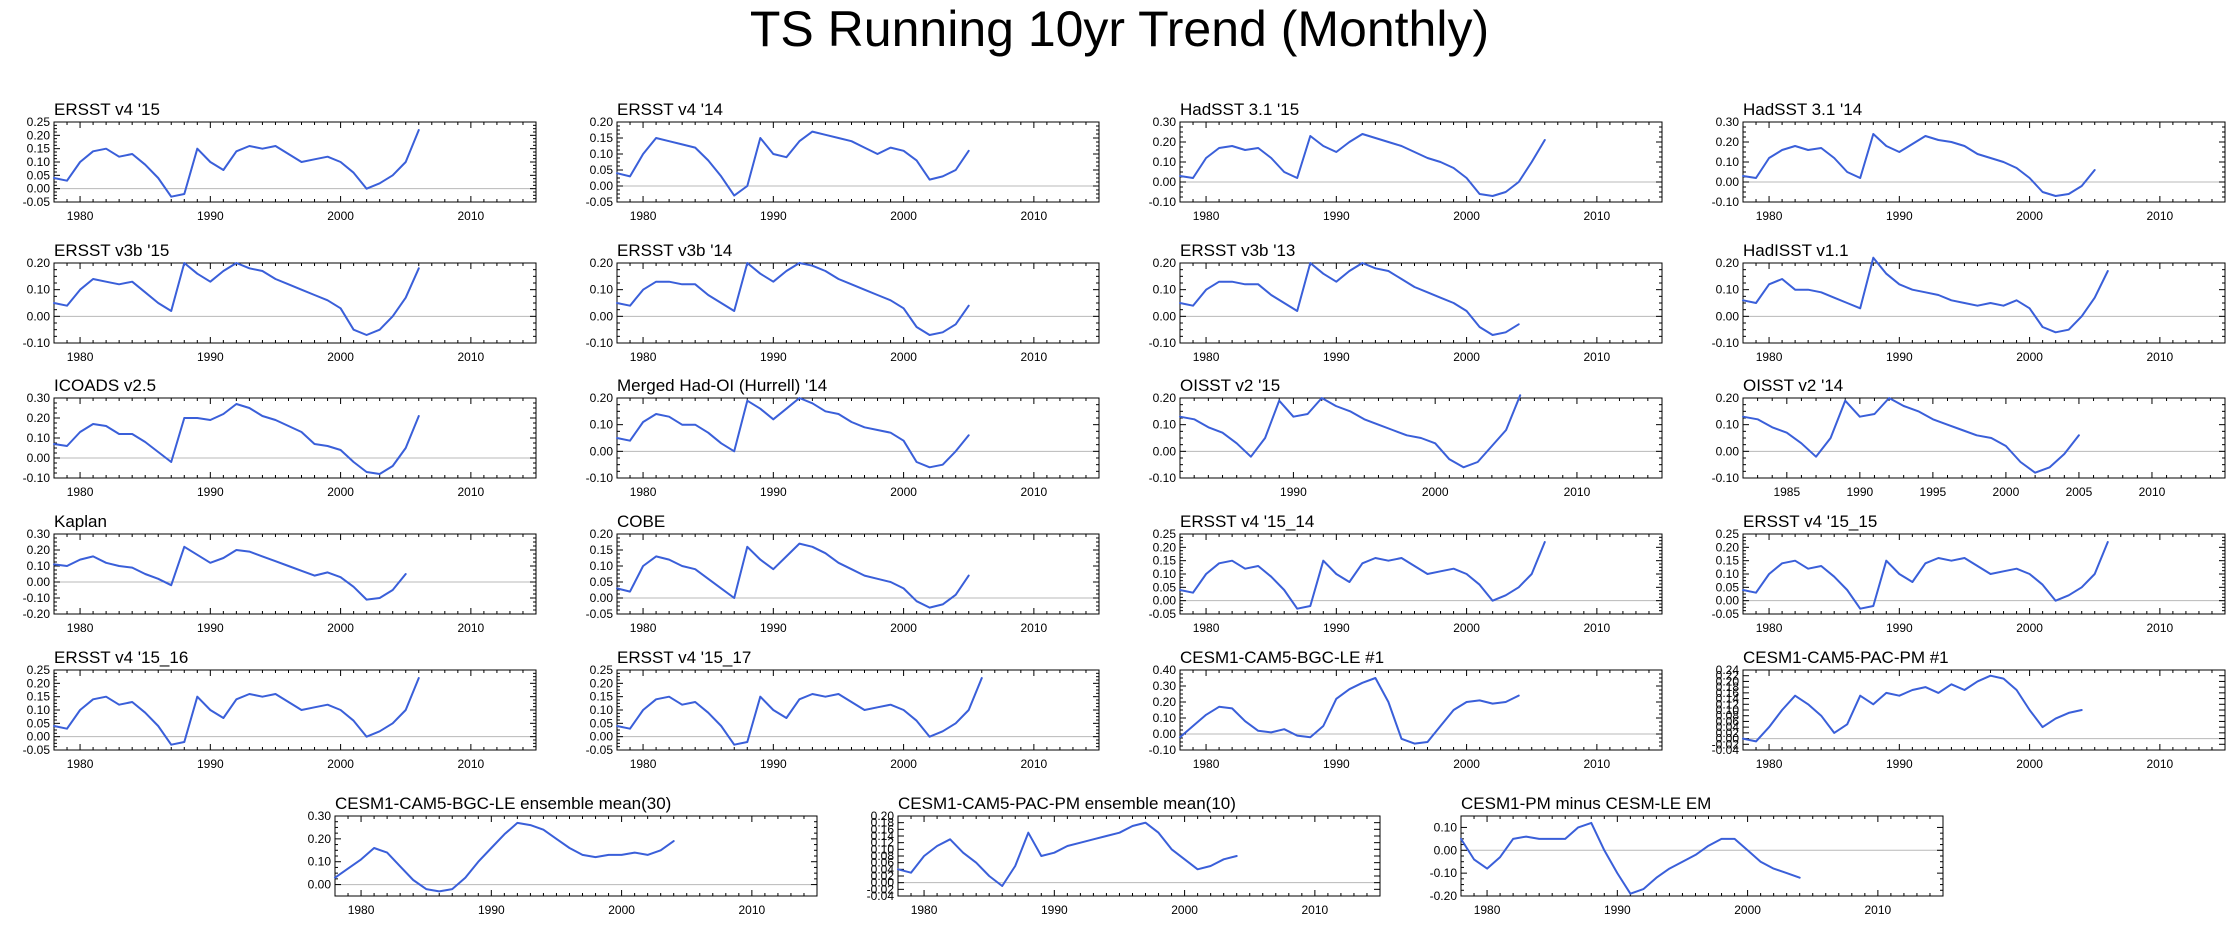 This screenshot has width=2239, height=932. Describe the element at coordinates (111, 250) in the screenshot. I see `panel-title: ERSST v3b '15` at that location.